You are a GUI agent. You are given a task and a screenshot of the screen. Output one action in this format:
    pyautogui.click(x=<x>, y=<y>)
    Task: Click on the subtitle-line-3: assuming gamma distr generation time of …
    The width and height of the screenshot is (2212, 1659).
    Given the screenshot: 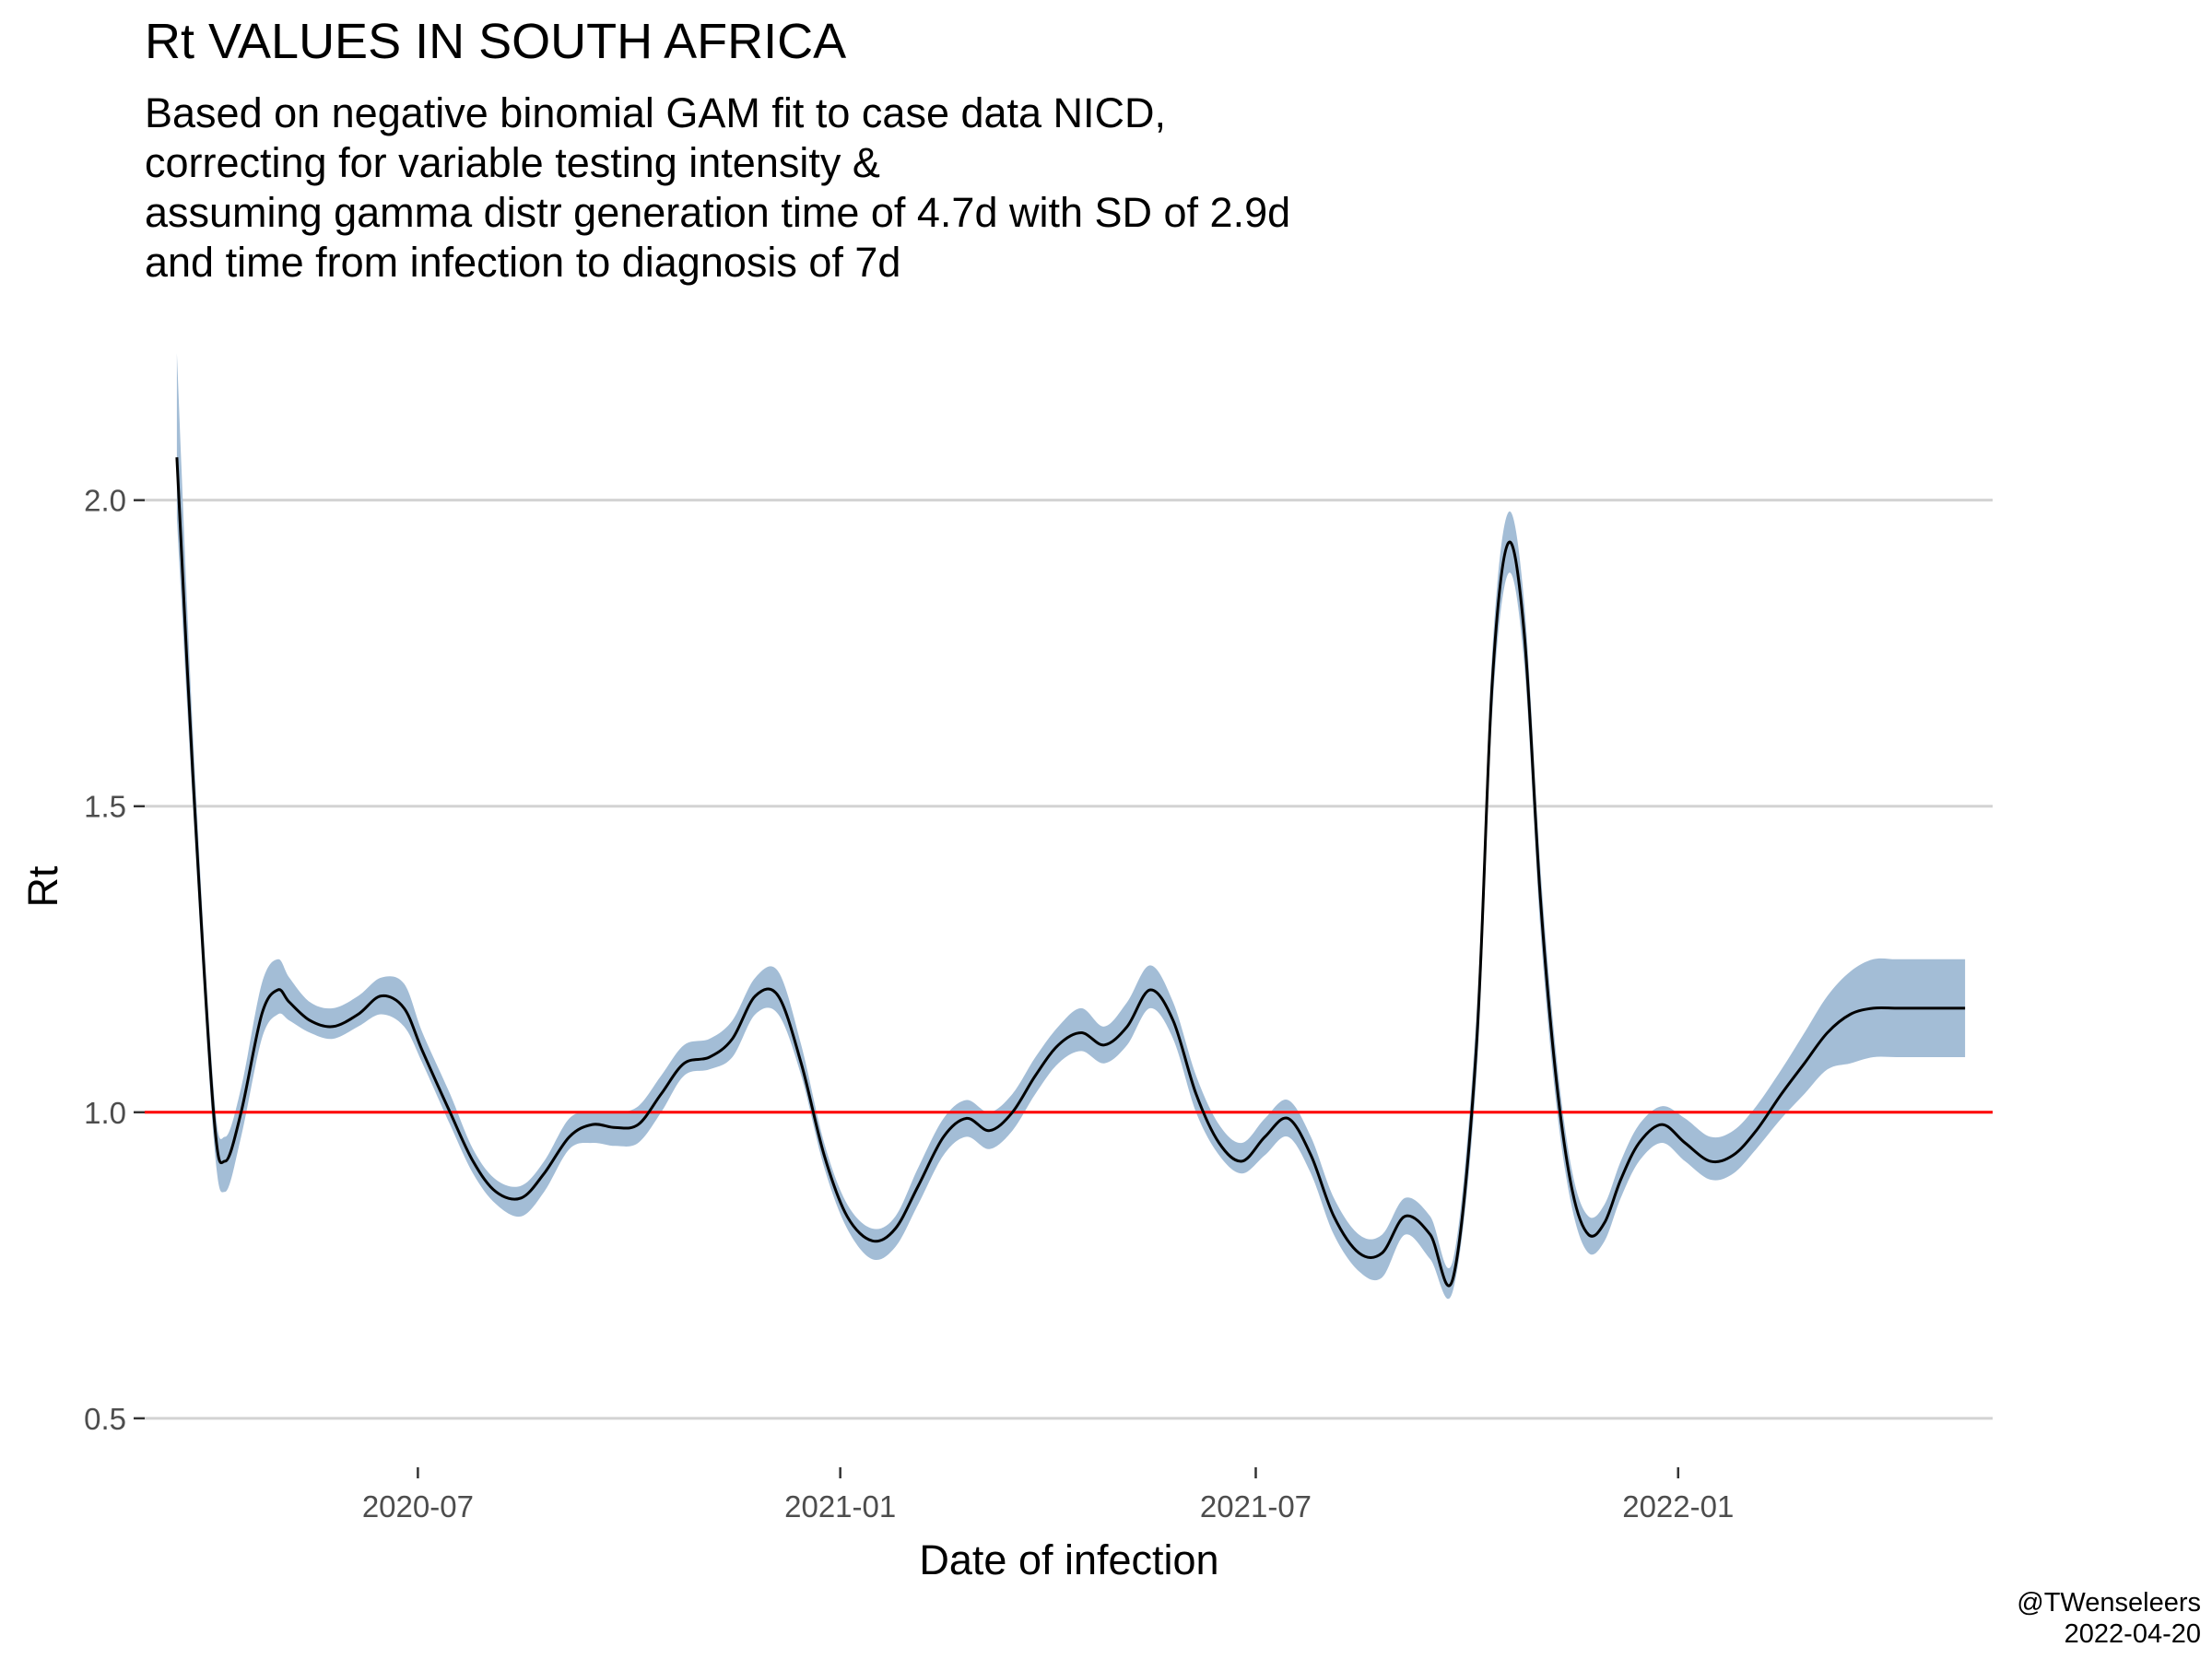 What is the action you would take?
    pyautogui.click(x=718, y=212)
    